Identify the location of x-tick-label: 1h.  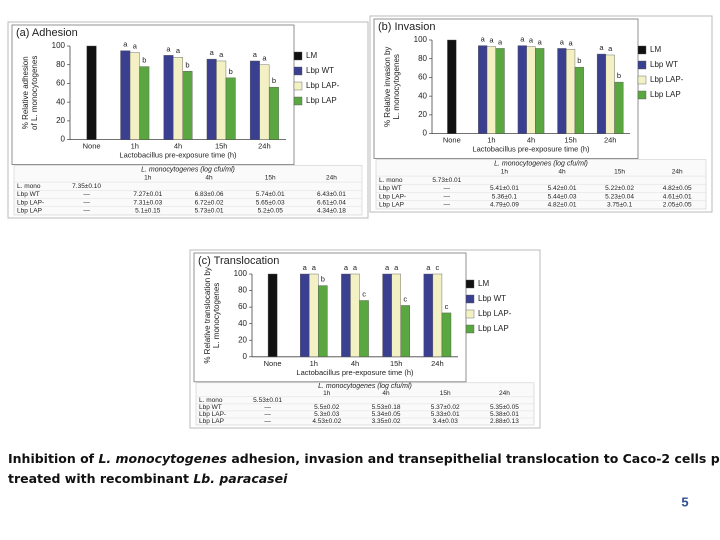
(135, 146).